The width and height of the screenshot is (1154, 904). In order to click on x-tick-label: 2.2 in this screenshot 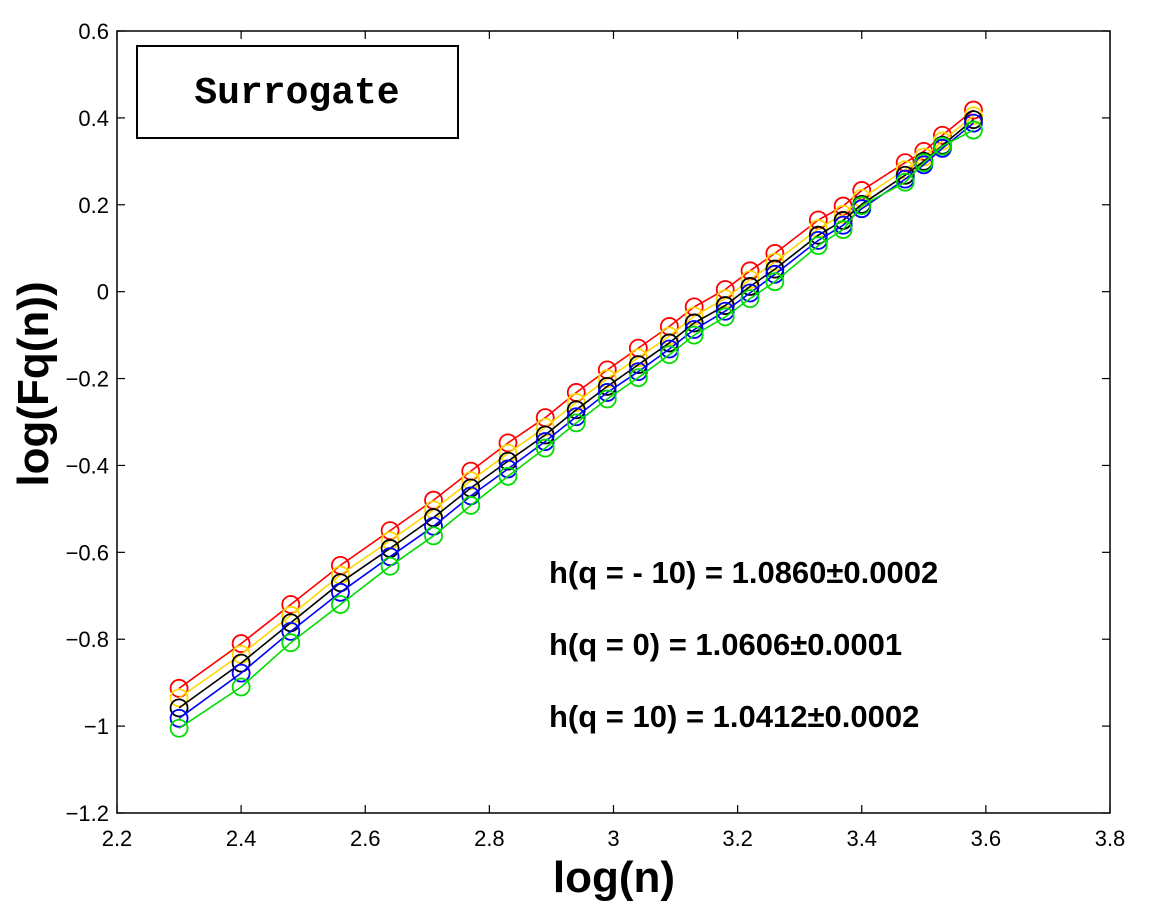, I will do `click(117, 838)`.